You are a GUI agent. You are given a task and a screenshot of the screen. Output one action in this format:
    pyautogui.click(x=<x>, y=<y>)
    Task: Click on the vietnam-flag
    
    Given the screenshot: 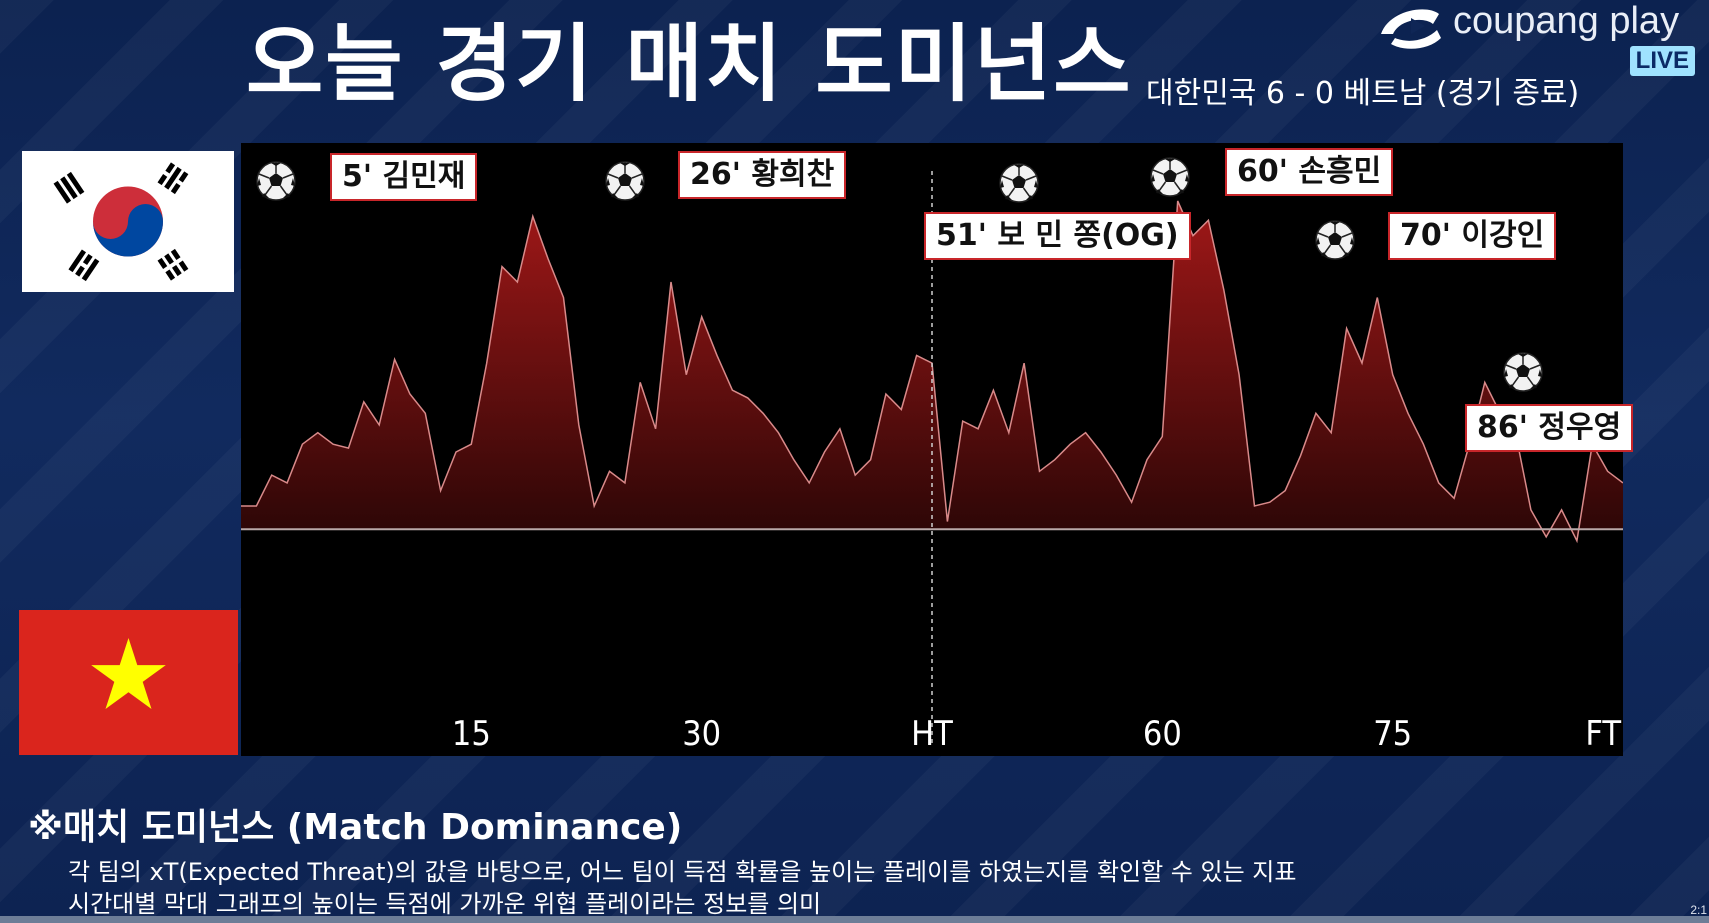 What is the action you would take?
    pyautogui.click(x=128, y=682)
    